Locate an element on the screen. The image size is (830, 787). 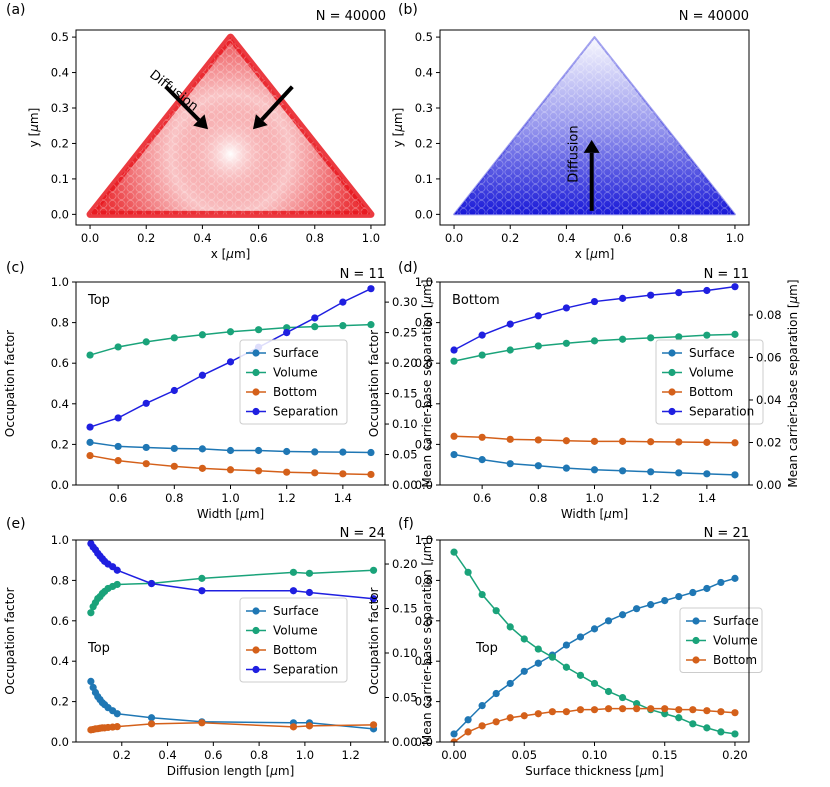
x-tick-label: 0.6 is located at coordinates (482, 498).